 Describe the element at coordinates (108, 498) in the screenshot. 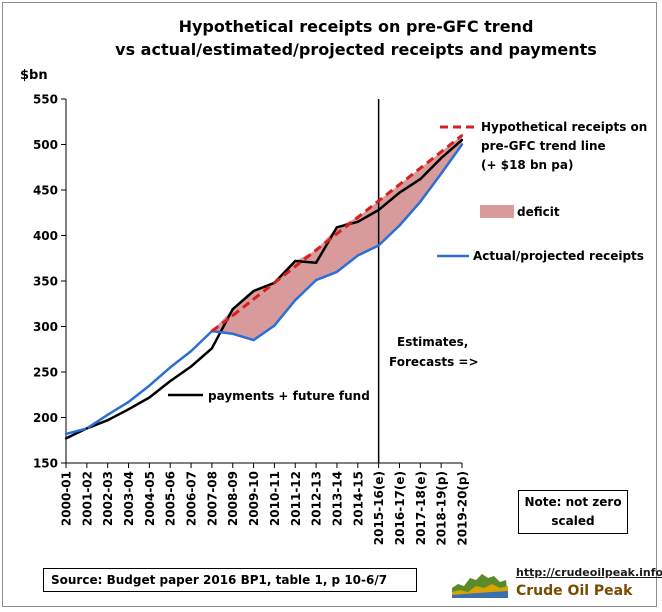

I see `x-tick-label: 2002-03` at that location.